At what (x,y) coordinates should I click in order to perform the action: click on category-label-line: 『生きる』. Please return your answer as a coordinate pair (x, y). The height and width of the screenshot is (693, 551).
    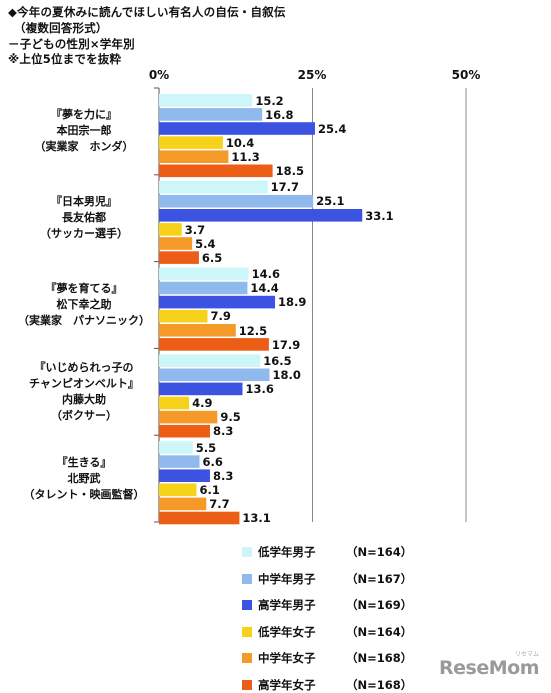
    Looking at the image, I should click on (84, 462).